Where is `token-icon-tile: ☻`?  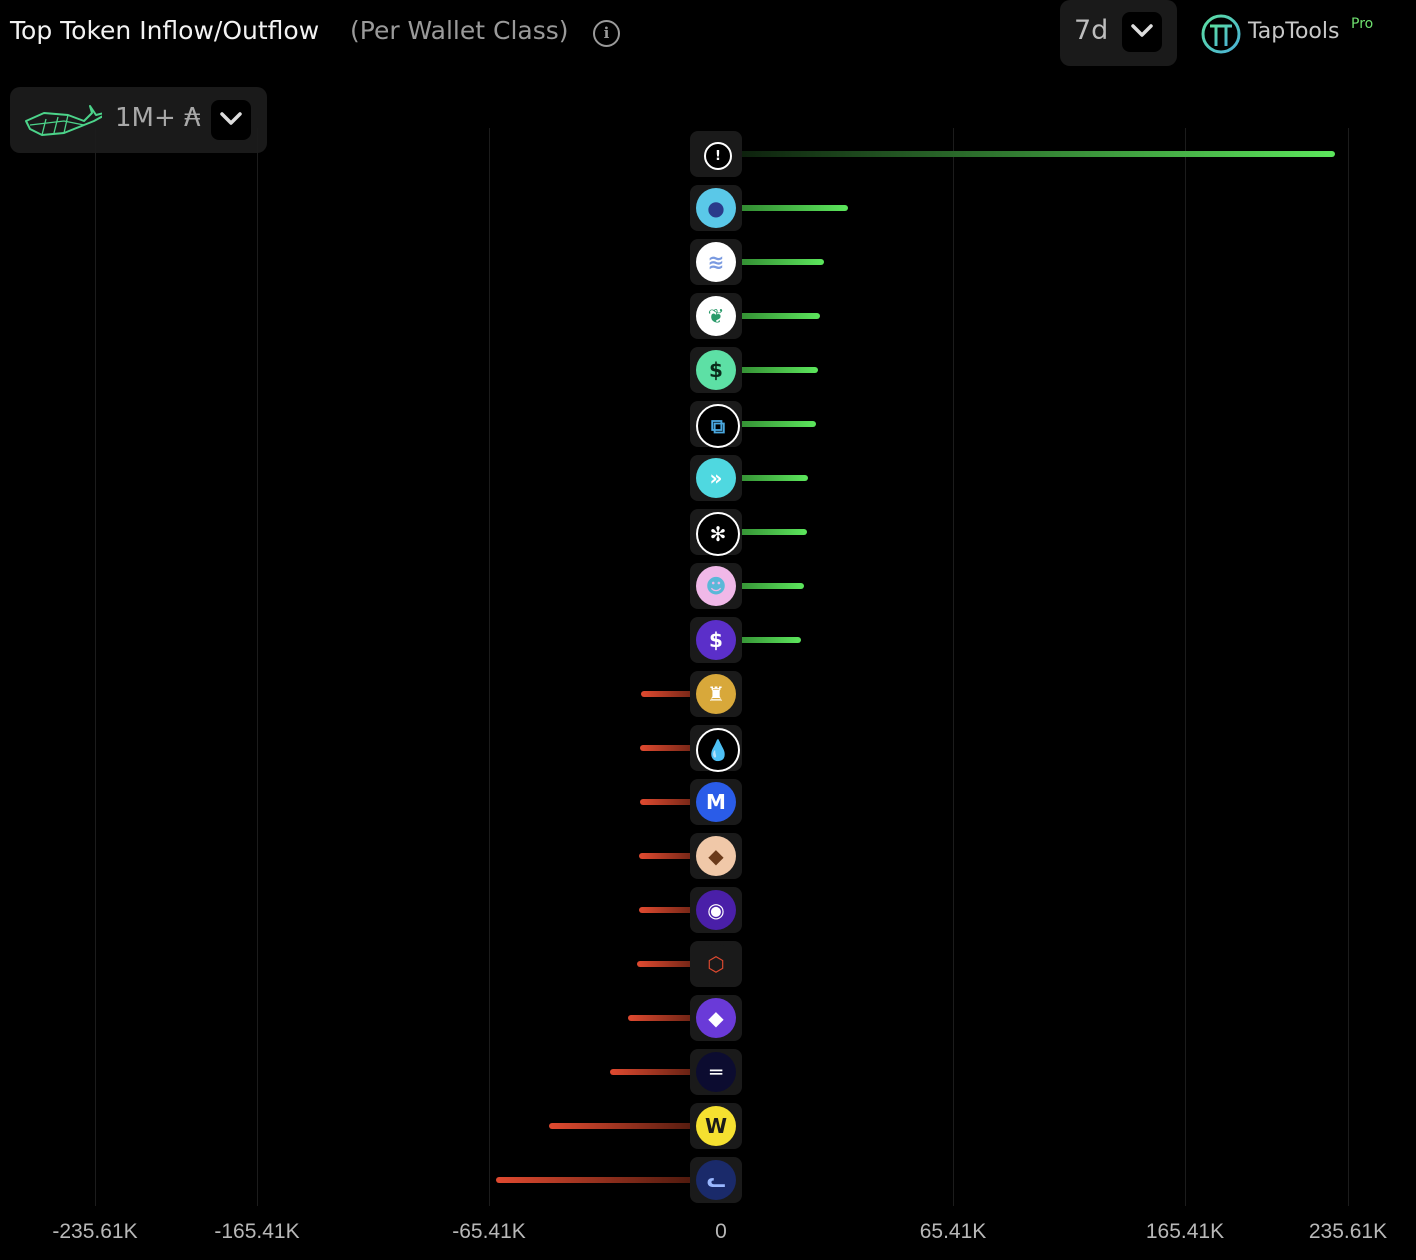 token-icon-tile: ☻ is located at coordinates (716, 586).